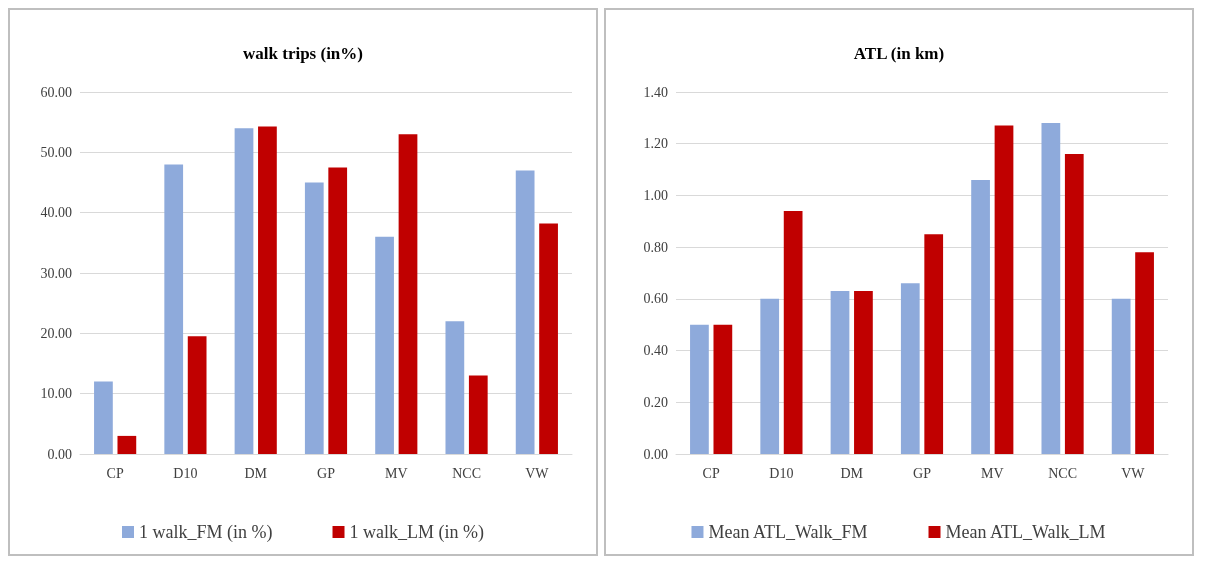 The height and width of the screenshot is (568, 1210). What do you see at coordinates (56, 213) in the screenshot?
I see `y-tick-label: 40.00` at bounding box center [56, 213].